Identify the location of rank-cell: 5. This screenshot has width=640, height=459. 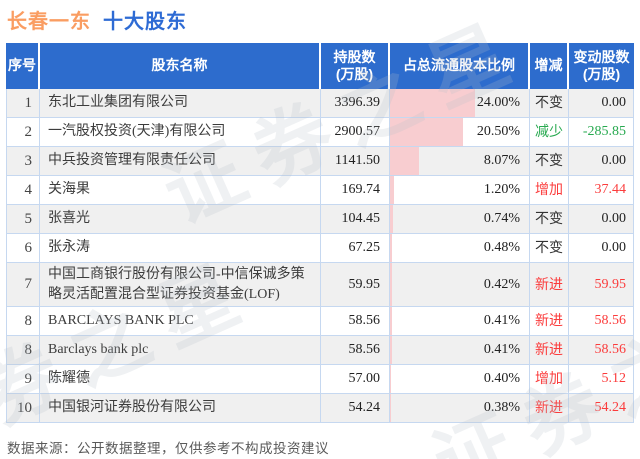
(23, 219).